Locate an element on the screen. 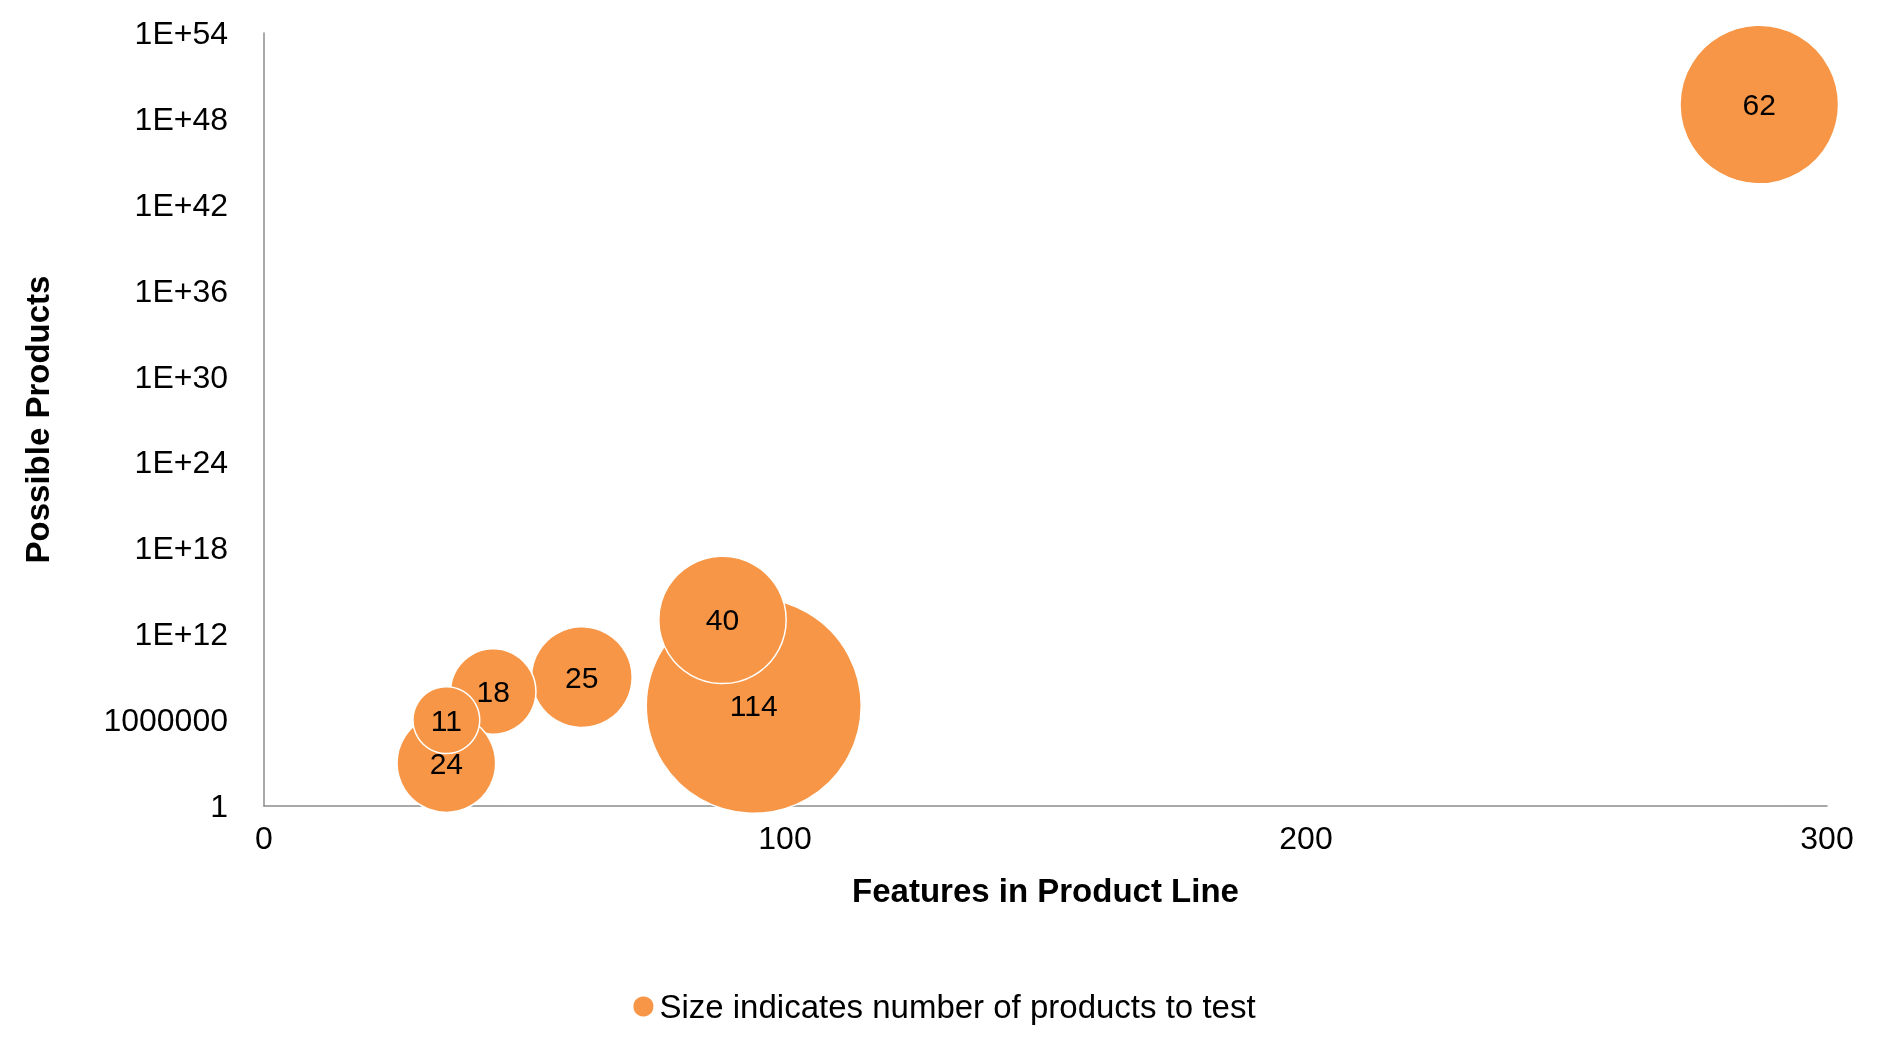 The image size is (1887, 1040). x-tick-label: 0 is located at coordinates (264, 838).